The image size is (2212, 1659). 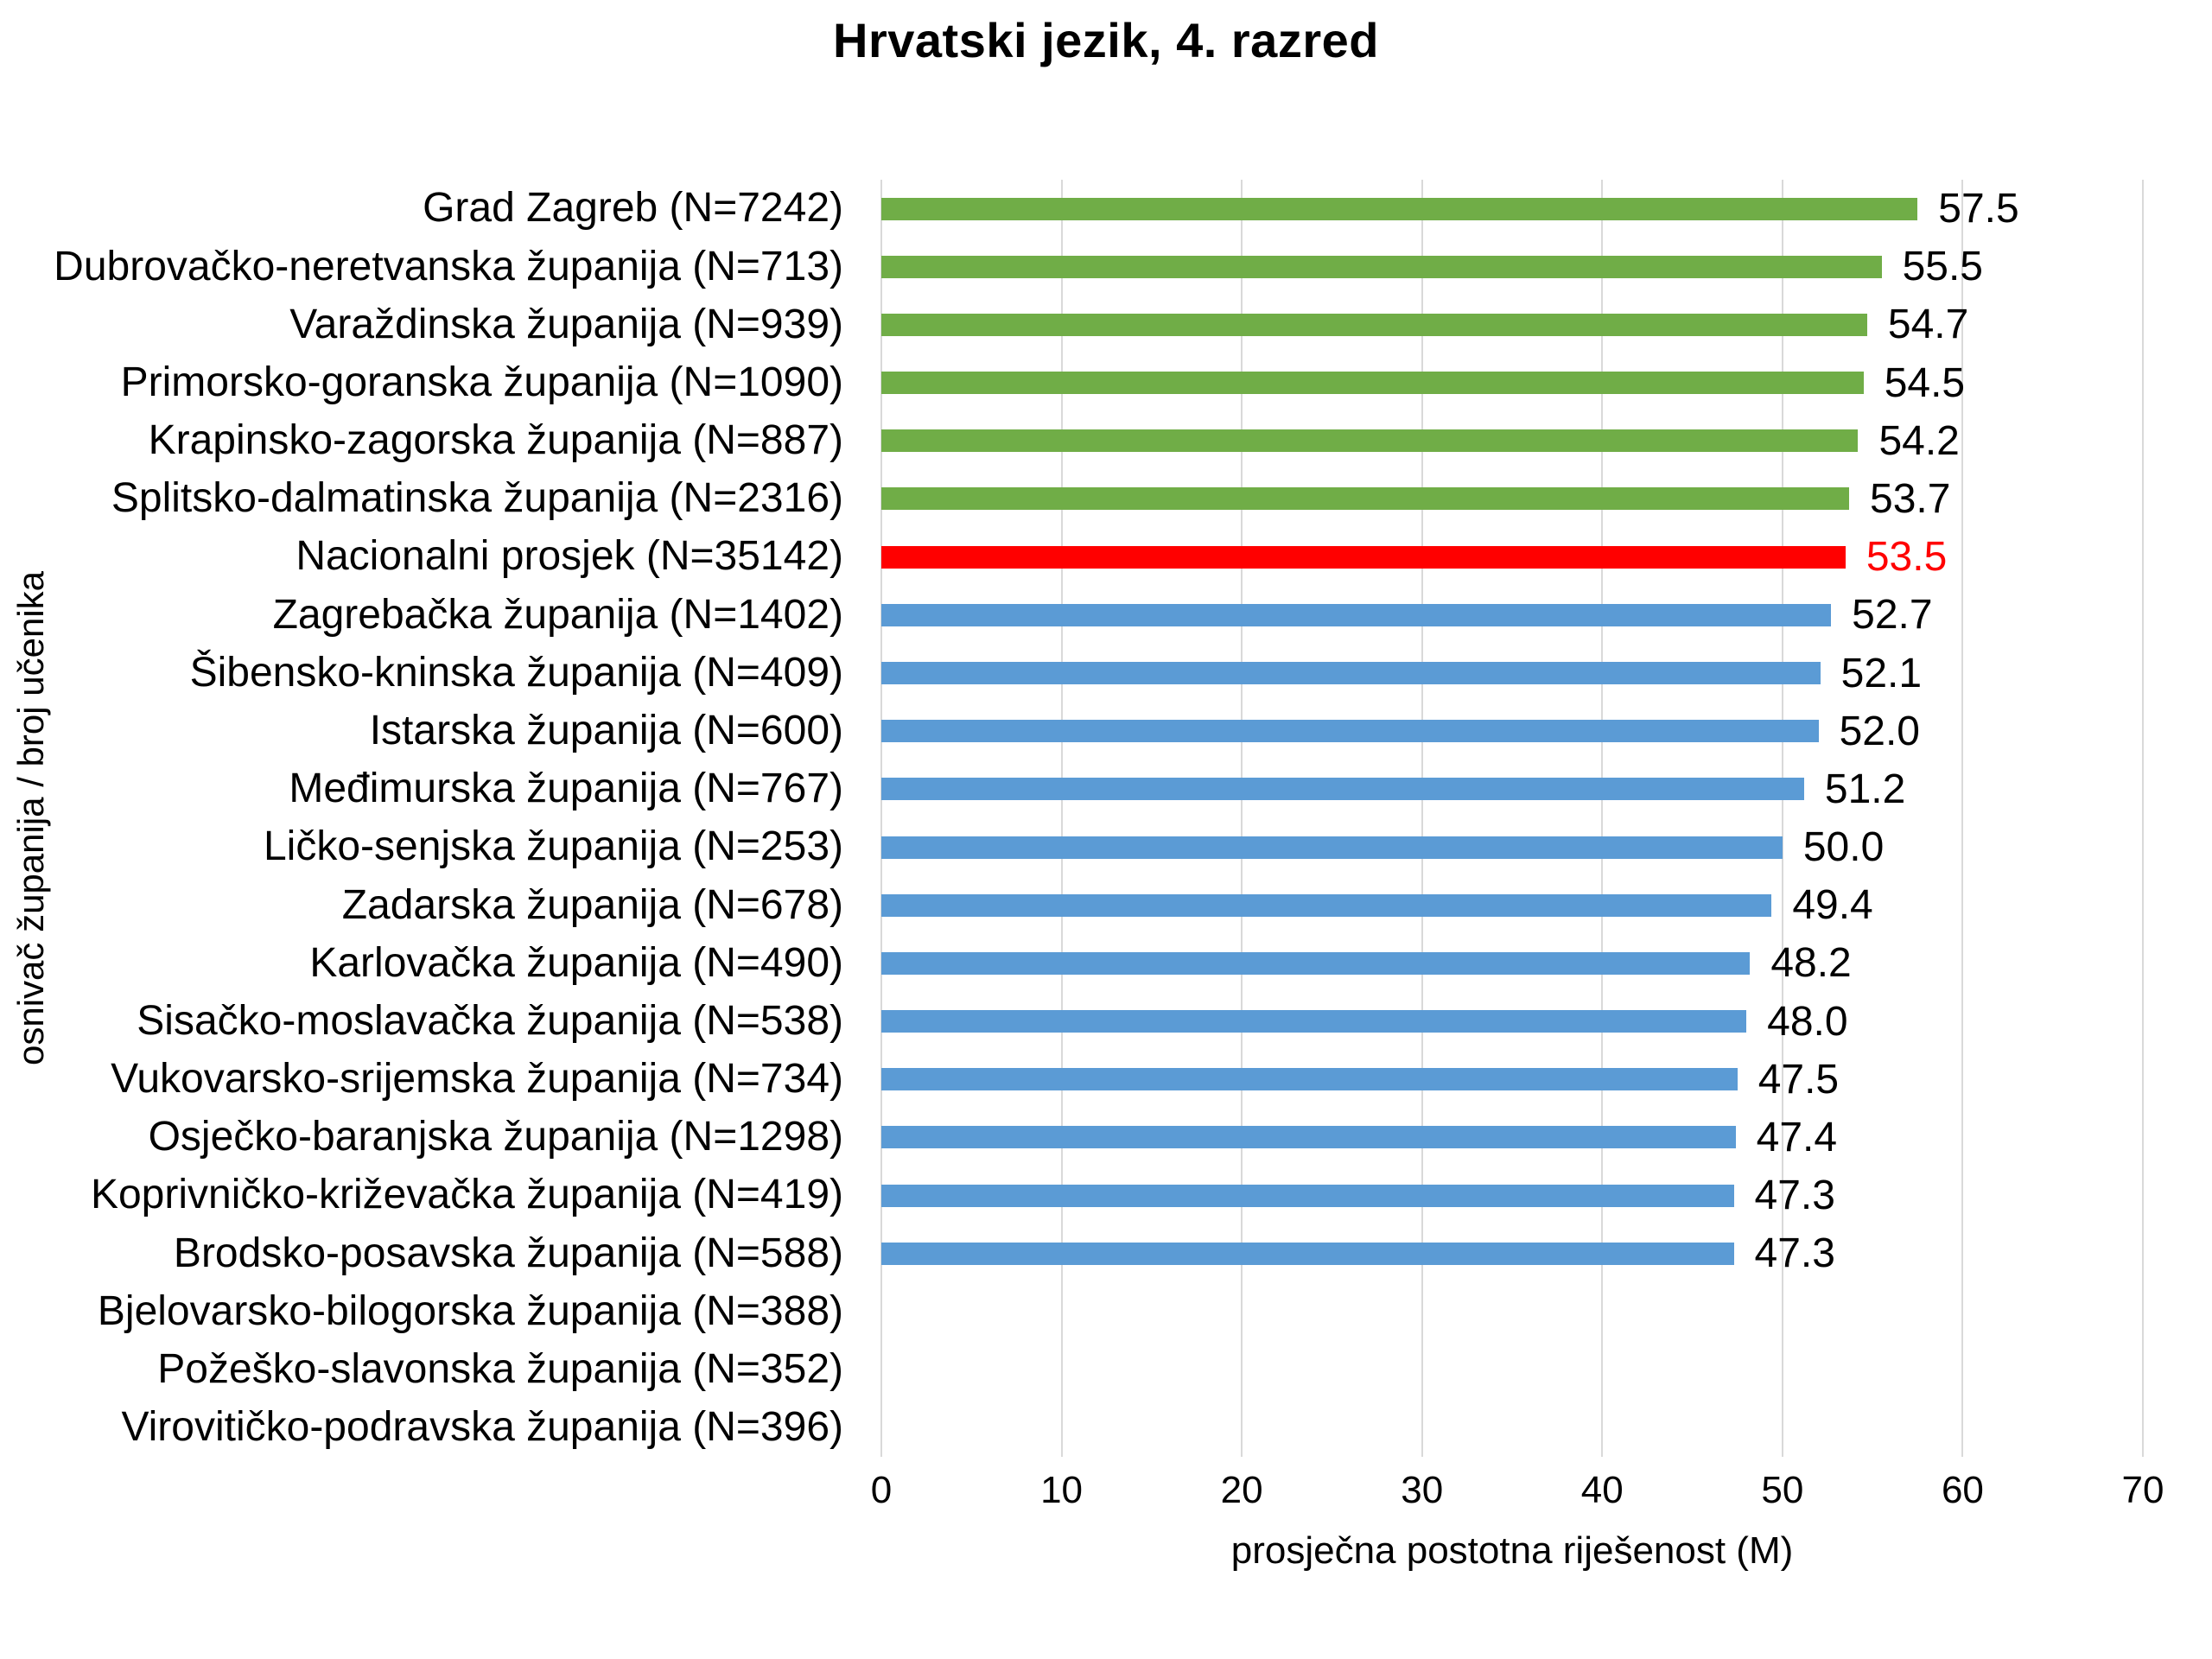 I want to click on chart-title: Hrvatski jezik, 4. razred, so click(x=1106, y=40).